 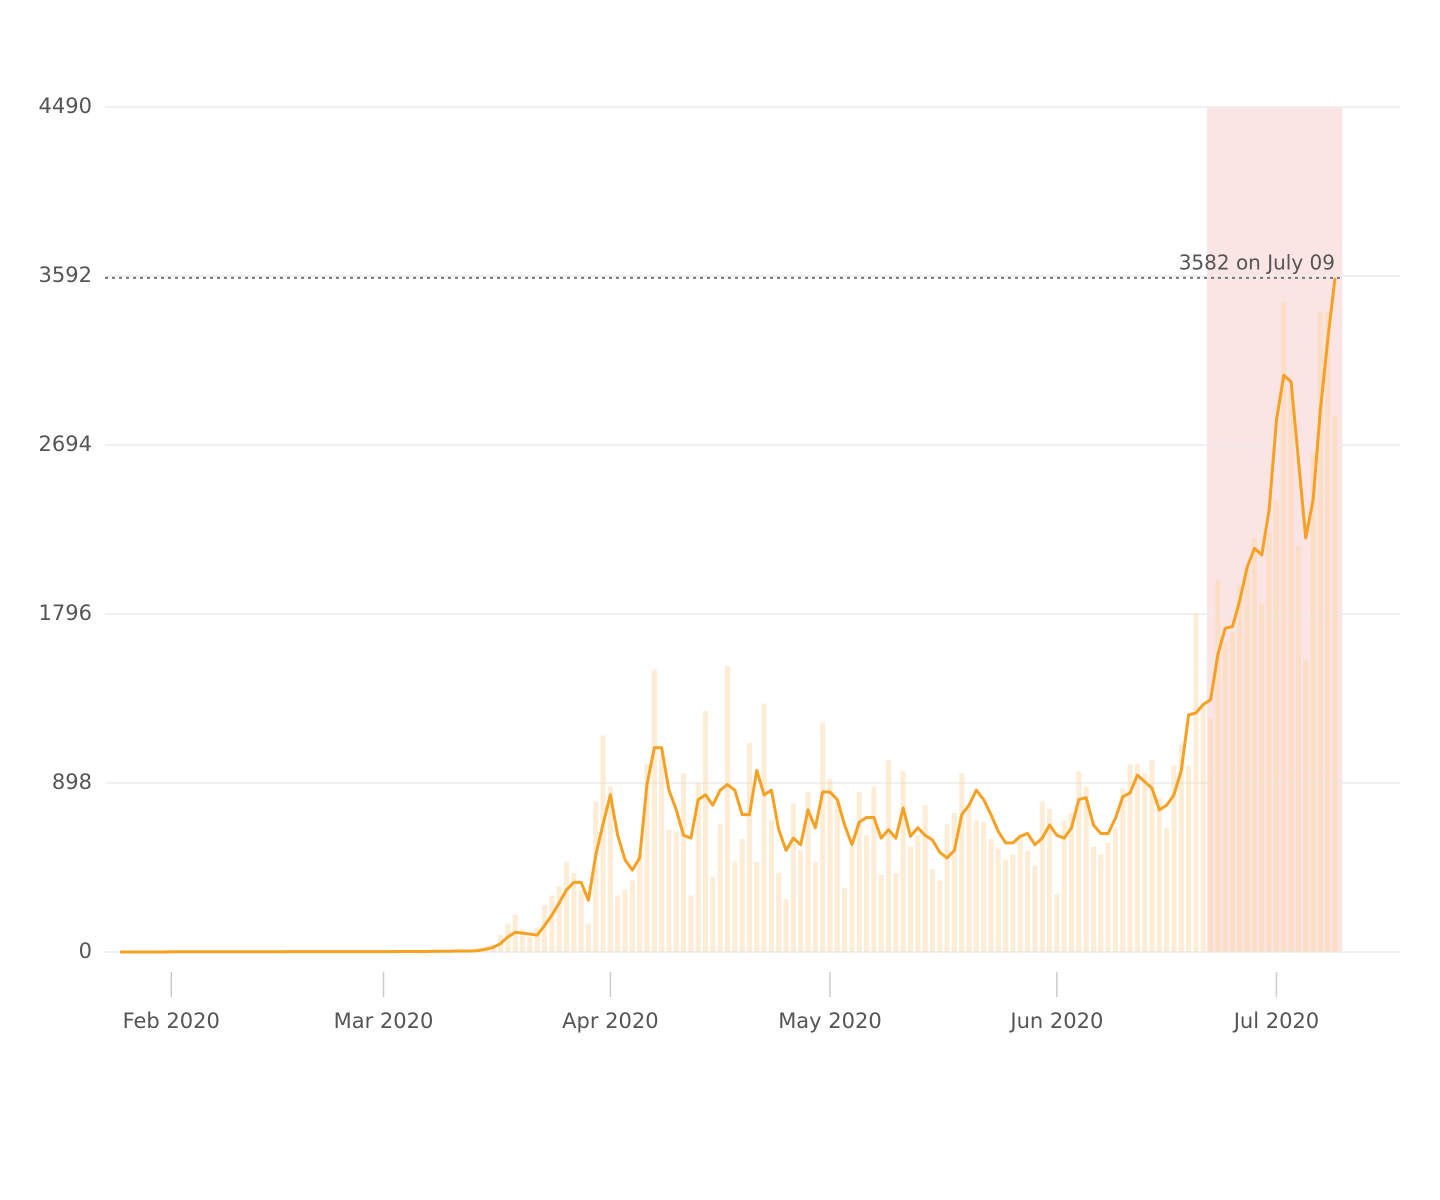 I want to click on y-tick-label: 0, so click(x=85, y=951).